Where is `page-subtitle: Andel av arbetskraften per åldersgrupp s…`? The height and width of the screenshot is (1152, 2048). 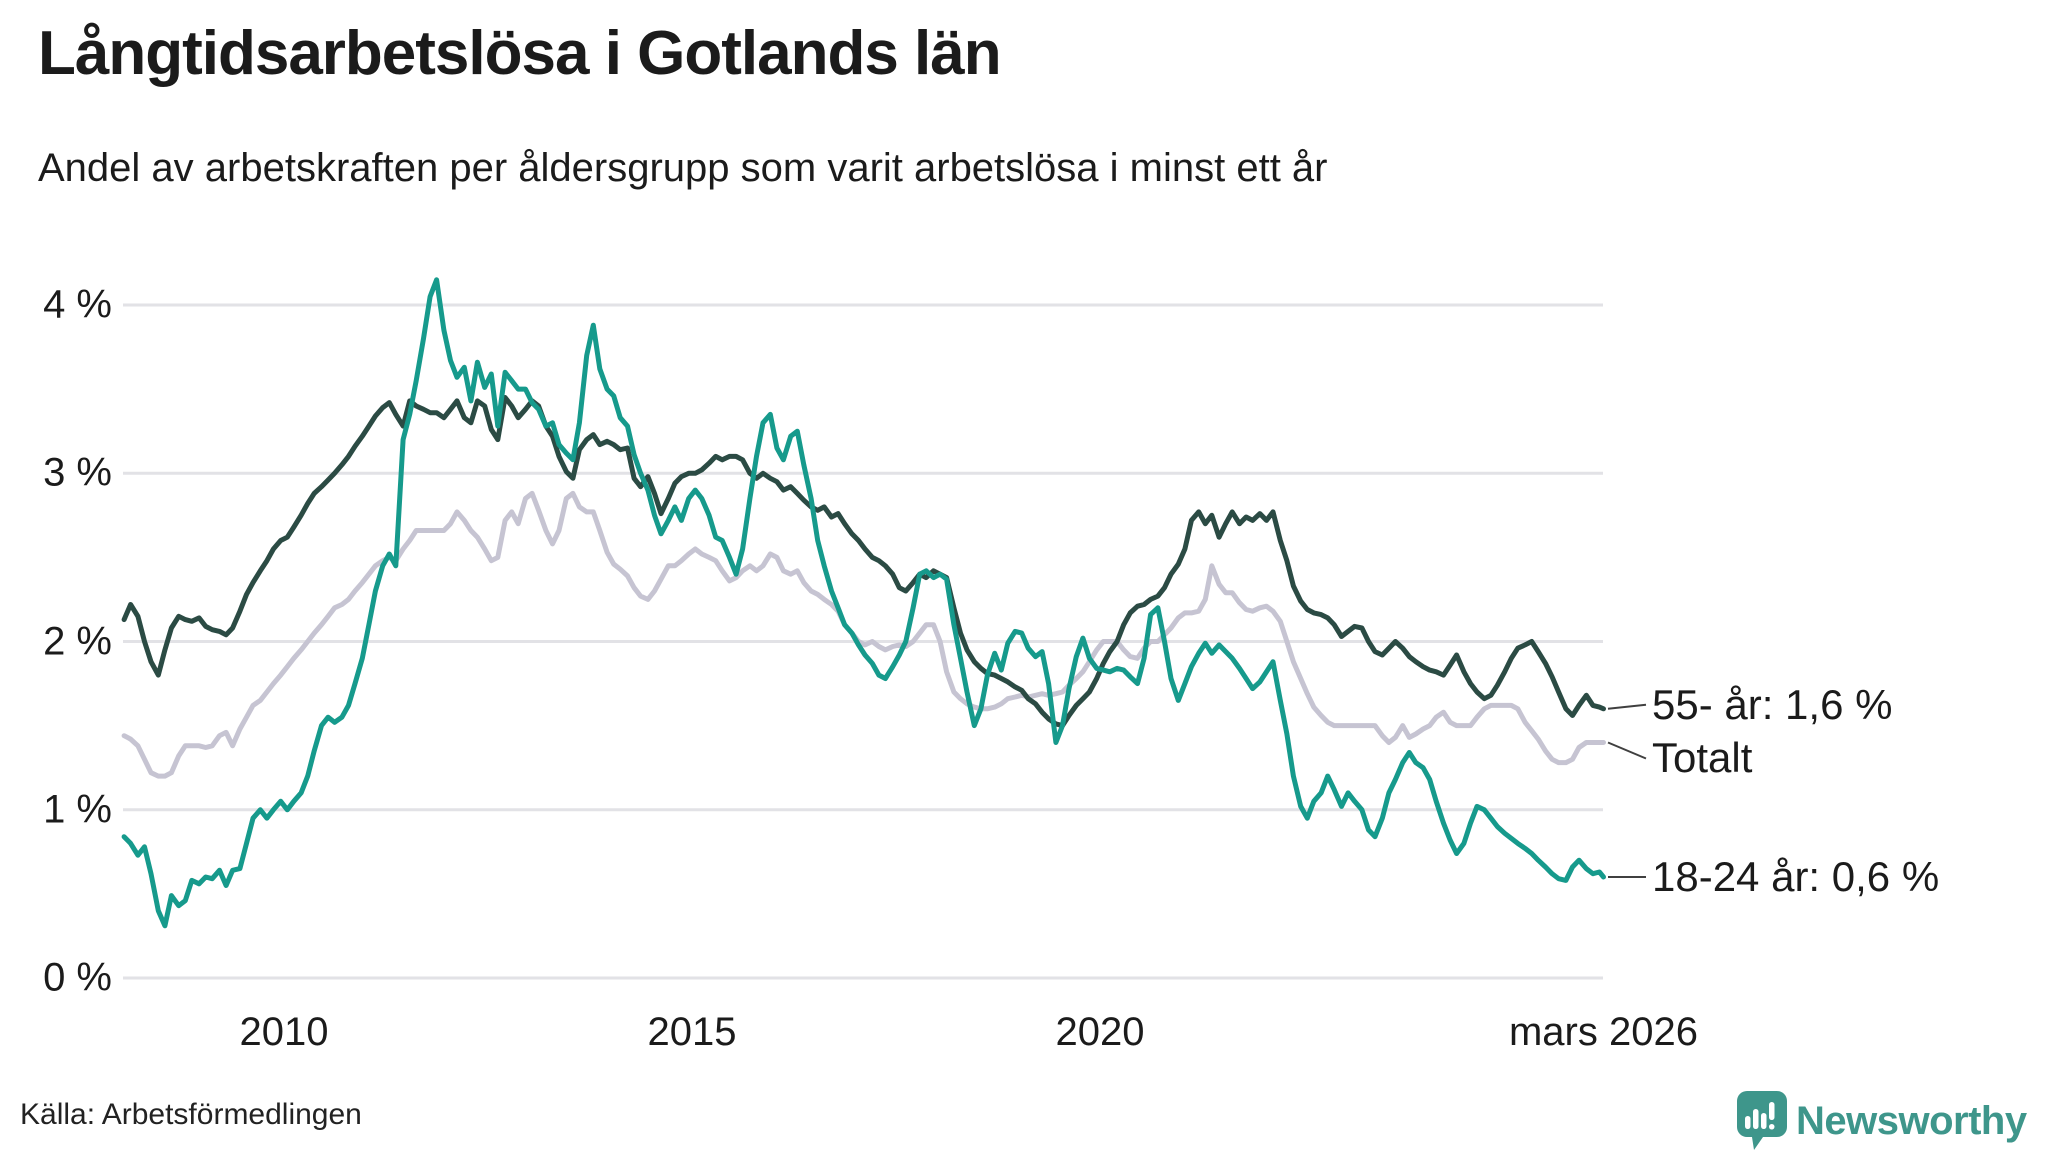 page-subtitle: Andel av arbetskraften per åldersgrupp s… is located at coordinates (683, 168).